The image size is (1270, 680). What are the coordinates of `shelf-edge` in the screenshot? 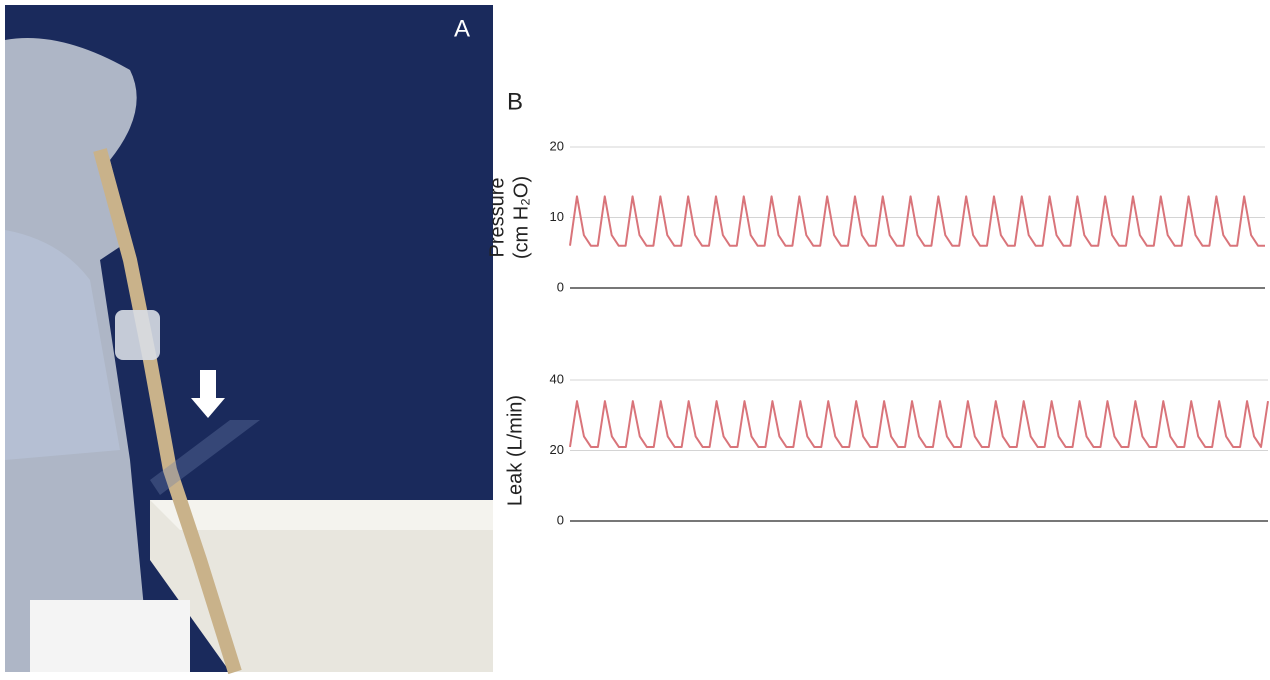 It's located at (321, 515).